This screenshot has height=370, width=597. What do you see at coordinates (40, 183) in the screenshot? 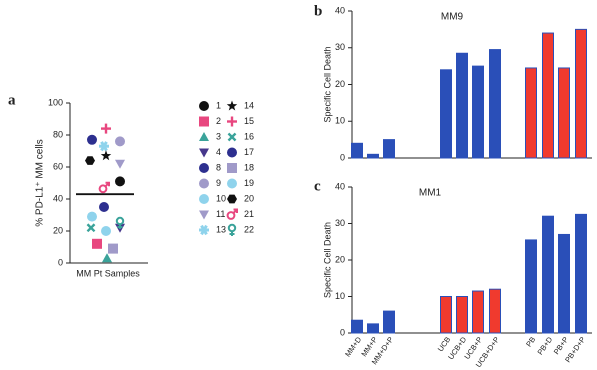
I see `y-axis-label: % PD-L1⁺ MM cells` at bounding box center [40, 183].